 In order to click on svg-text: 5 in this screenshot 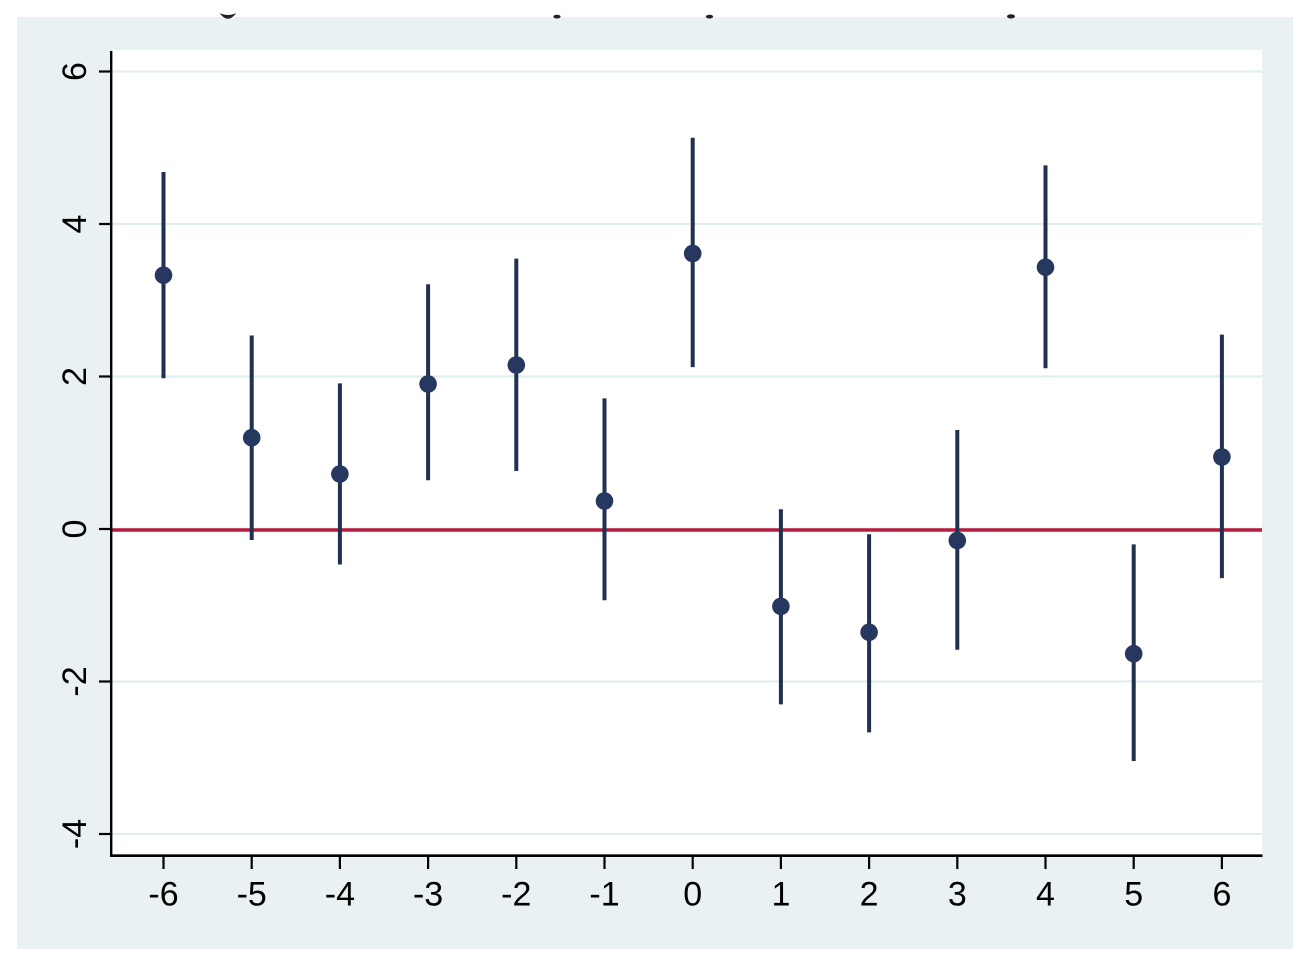, I will do `click(1133, 895)`.